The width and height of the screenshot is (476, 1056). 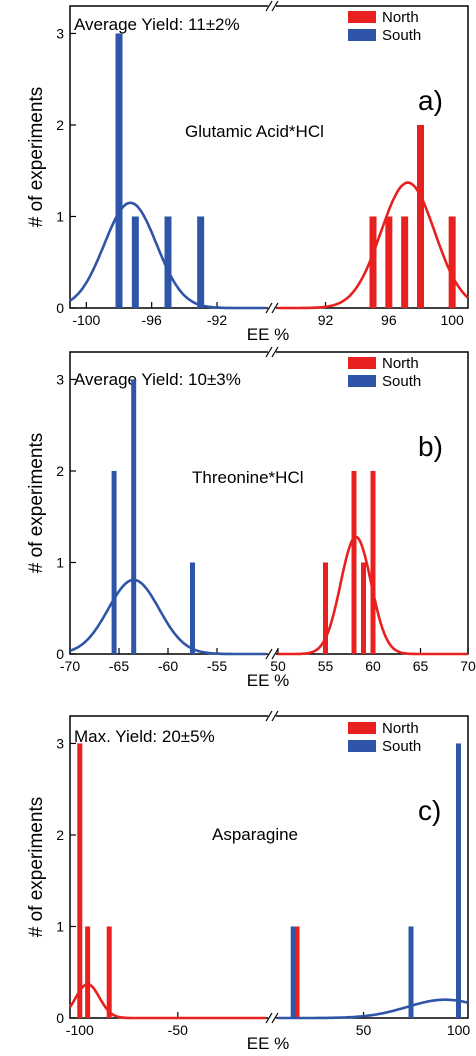 What do you see at coordinates (373, 666) in the screenshot?
I see `x-tick-label: 60` at bounding box center [373, 666].